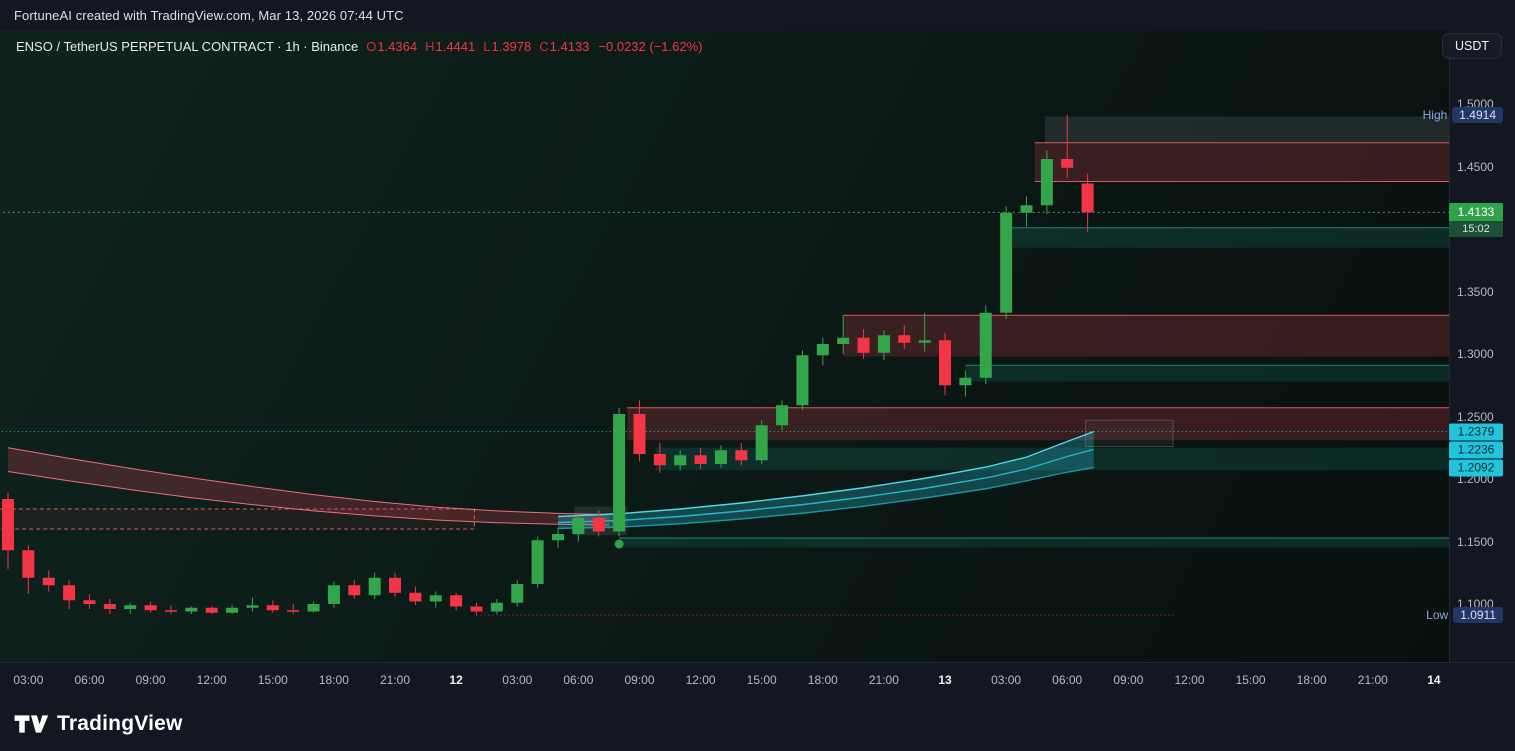 The width and height of the screenshot is (1515, 751). I want to click on currency-toggle-button: USDT, so click(1471, 46).